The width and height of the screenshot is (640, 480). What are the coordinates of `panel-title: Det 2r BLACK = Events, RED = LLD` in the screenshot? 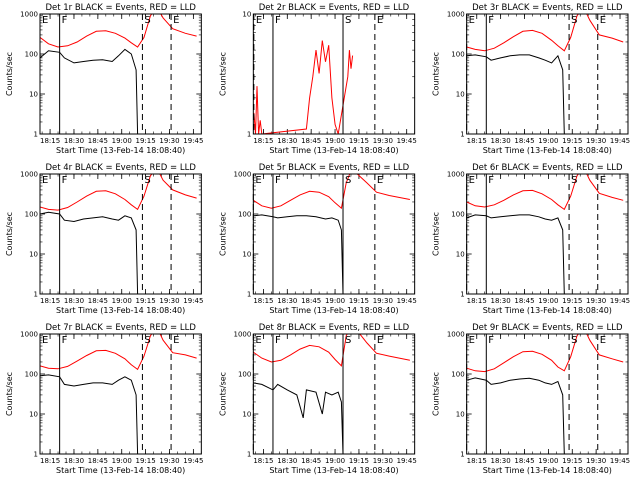 It's located at (334, 8).